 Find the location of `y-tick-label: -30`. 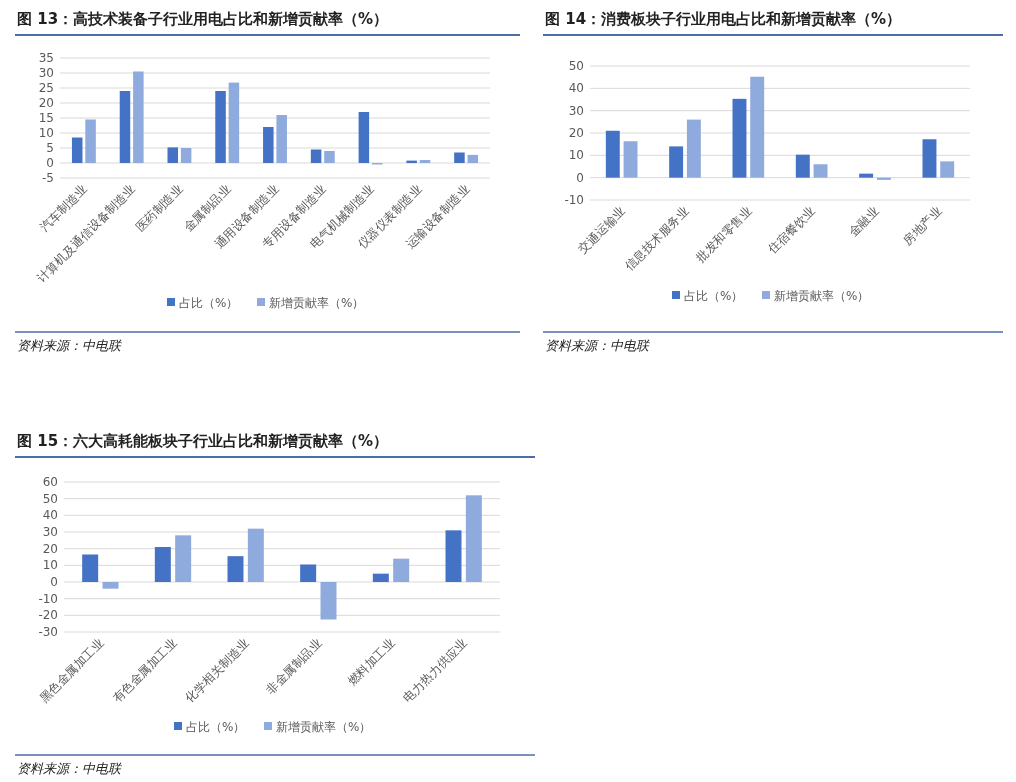

y-tick-label: -30 is located at coordinates (48, 632).